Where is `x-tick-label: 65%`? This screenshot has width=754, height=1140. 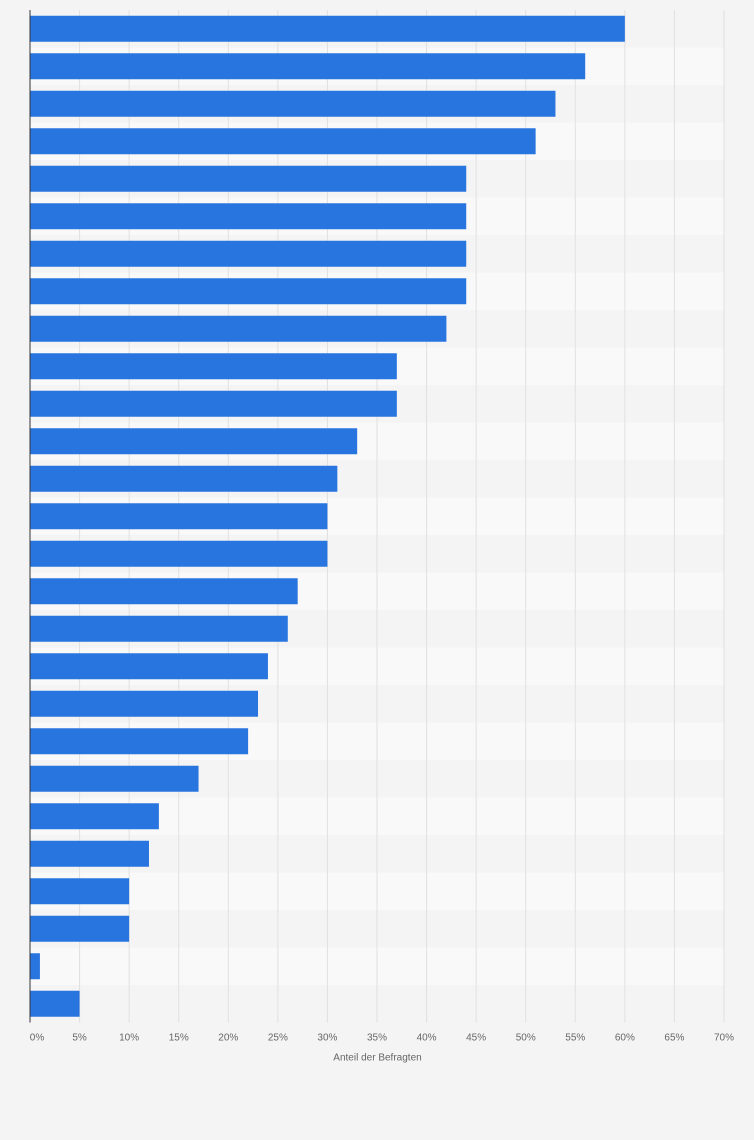
x-tick-label: 65% is located at coordinates (674, 1038).